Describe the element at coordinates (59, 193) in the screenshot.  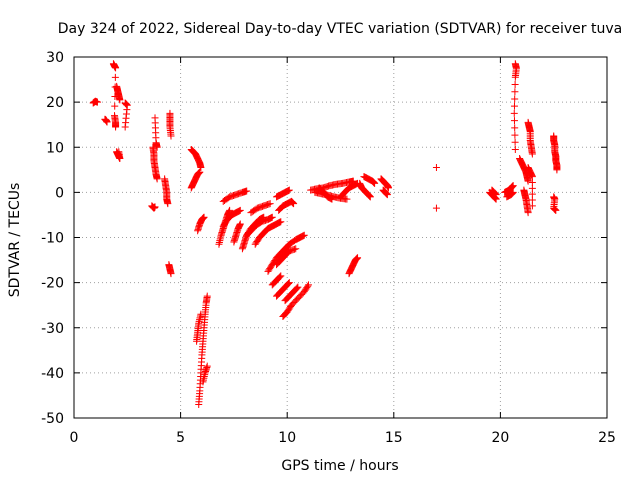
I see `y-tick-label: 0` at that location.